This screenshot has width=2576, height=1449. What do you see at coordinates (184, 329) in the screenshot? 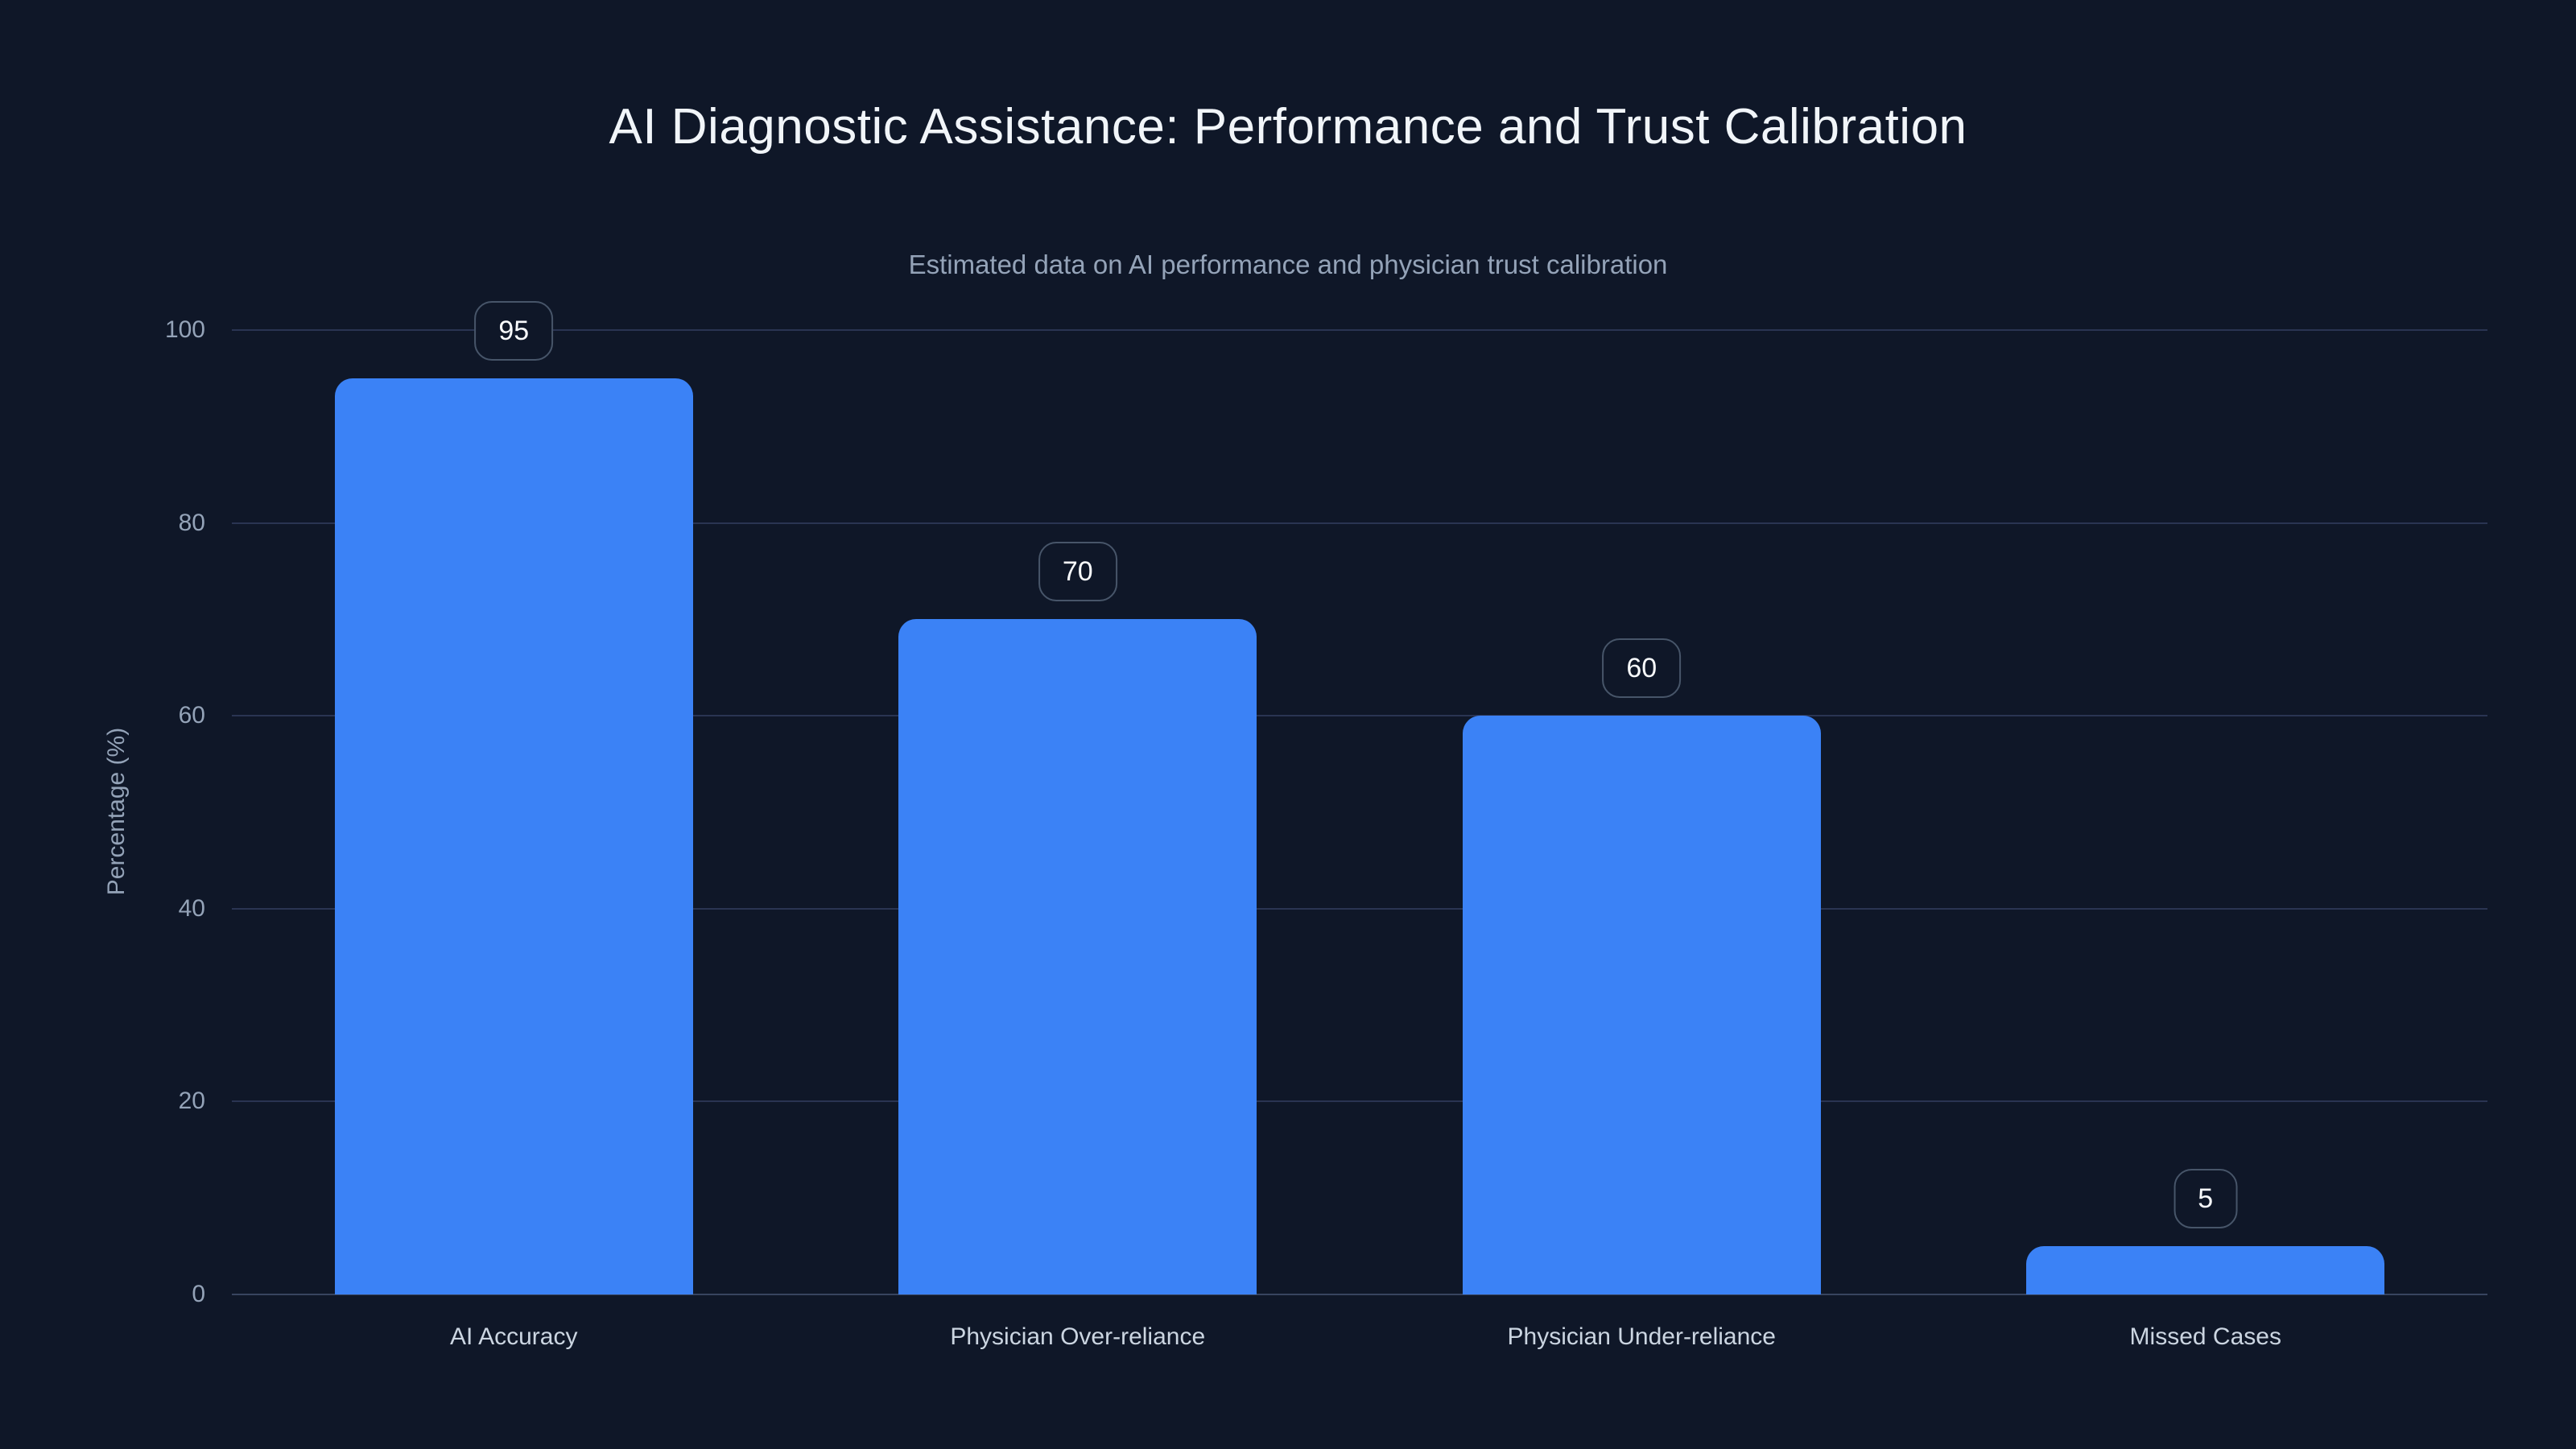
I see `y-tick-label-100: 100` at bounding box center [184, 329].